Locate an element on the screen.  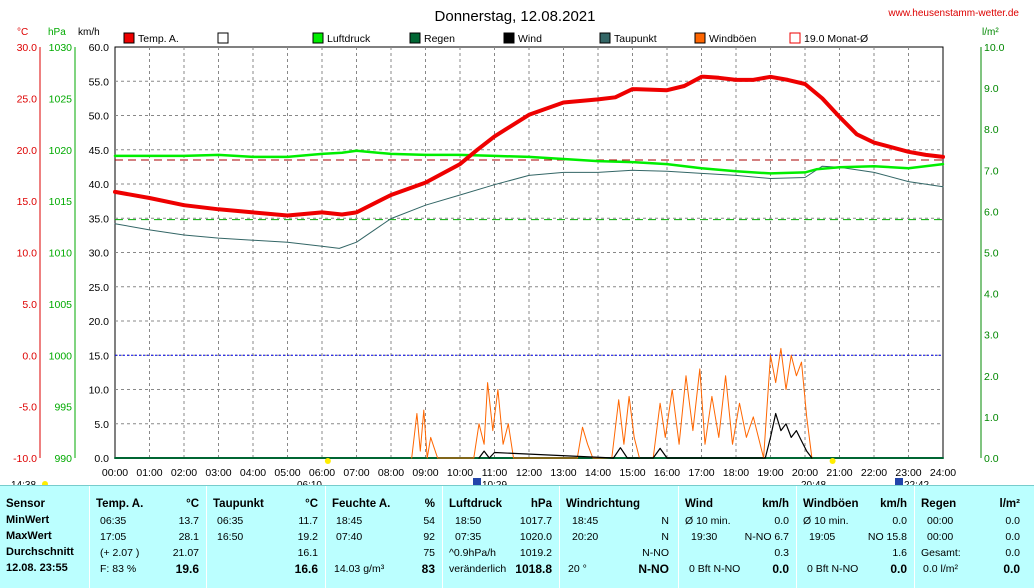
y-tick-temp: 0.0 is located at coordinates (29, 356).